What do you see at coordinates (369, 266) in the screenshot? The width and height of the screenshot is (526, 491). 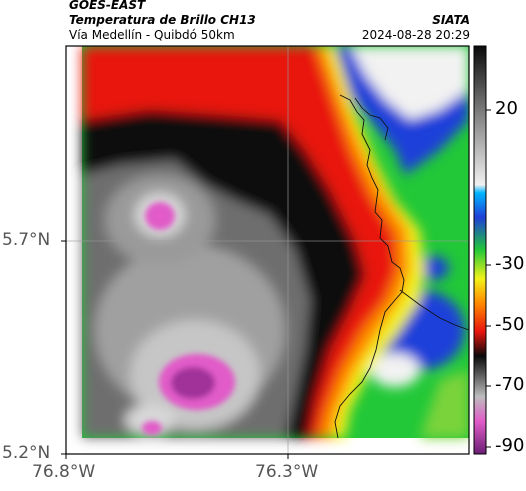 I see `country-border` at bounding box center [369, 266].